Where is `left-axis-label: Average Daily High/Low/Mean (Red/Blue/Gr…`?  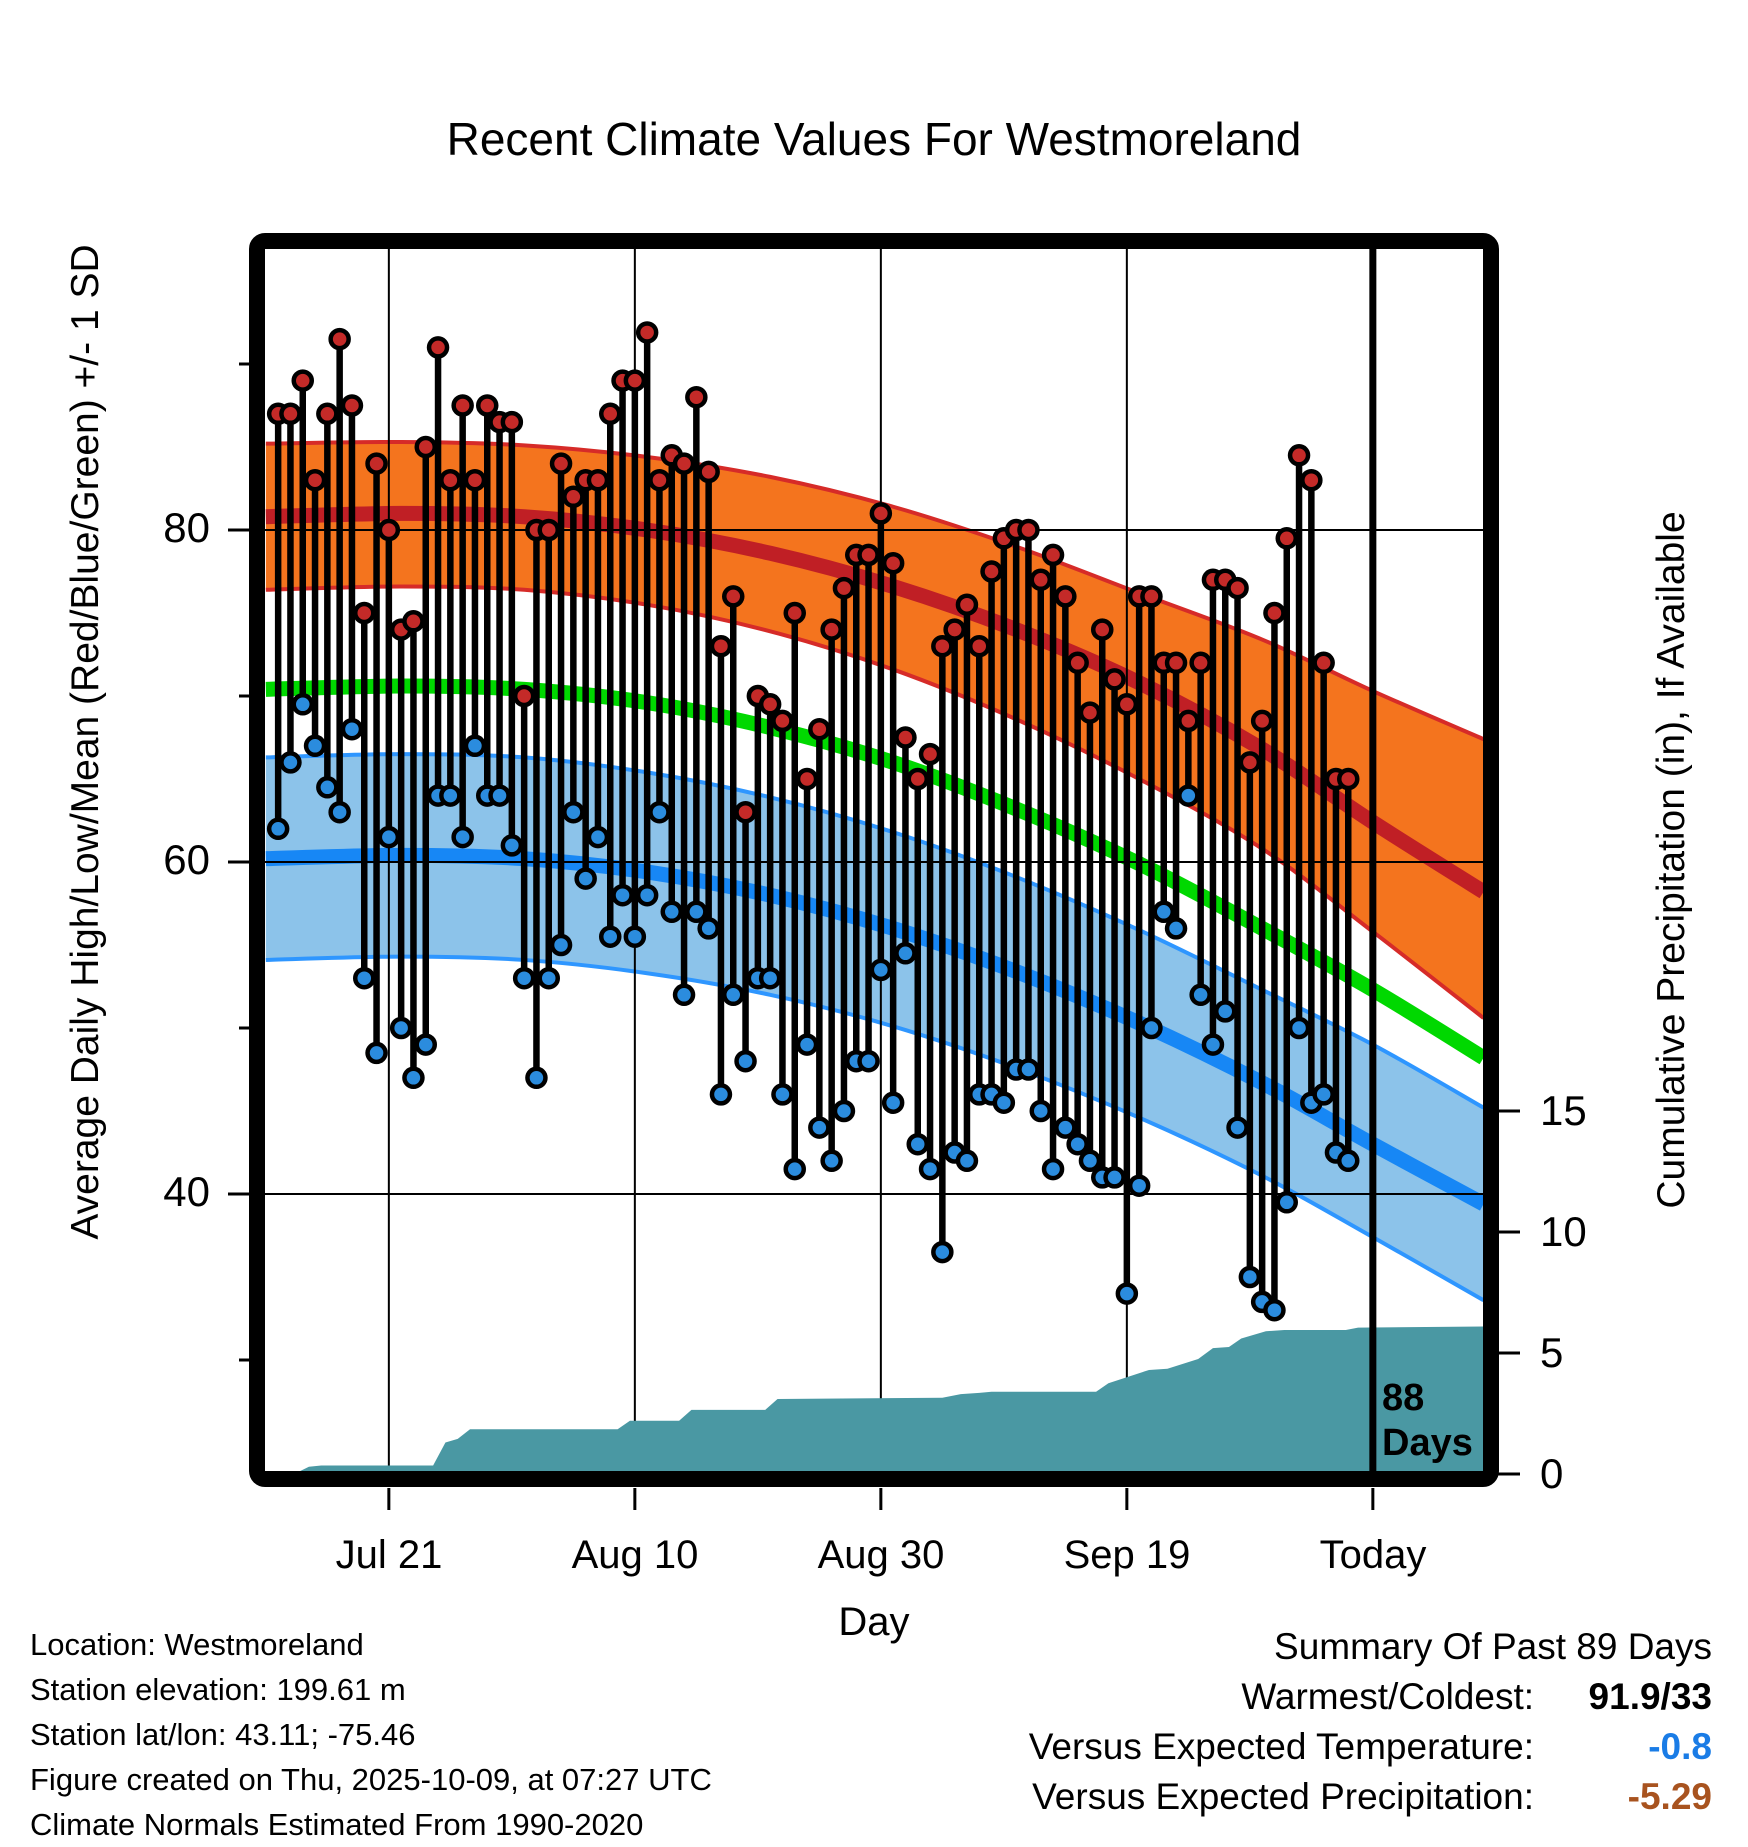
left-axis-label: Average Daily High/Low/Mean (Red/Blue/Gr… is located at coordinates (85, 742).